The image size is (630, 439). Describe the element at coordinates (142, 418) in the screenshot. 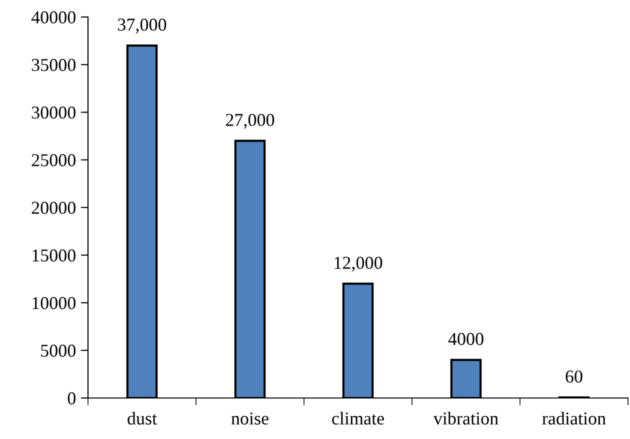

I see `x-tick-label: dust` at that location.